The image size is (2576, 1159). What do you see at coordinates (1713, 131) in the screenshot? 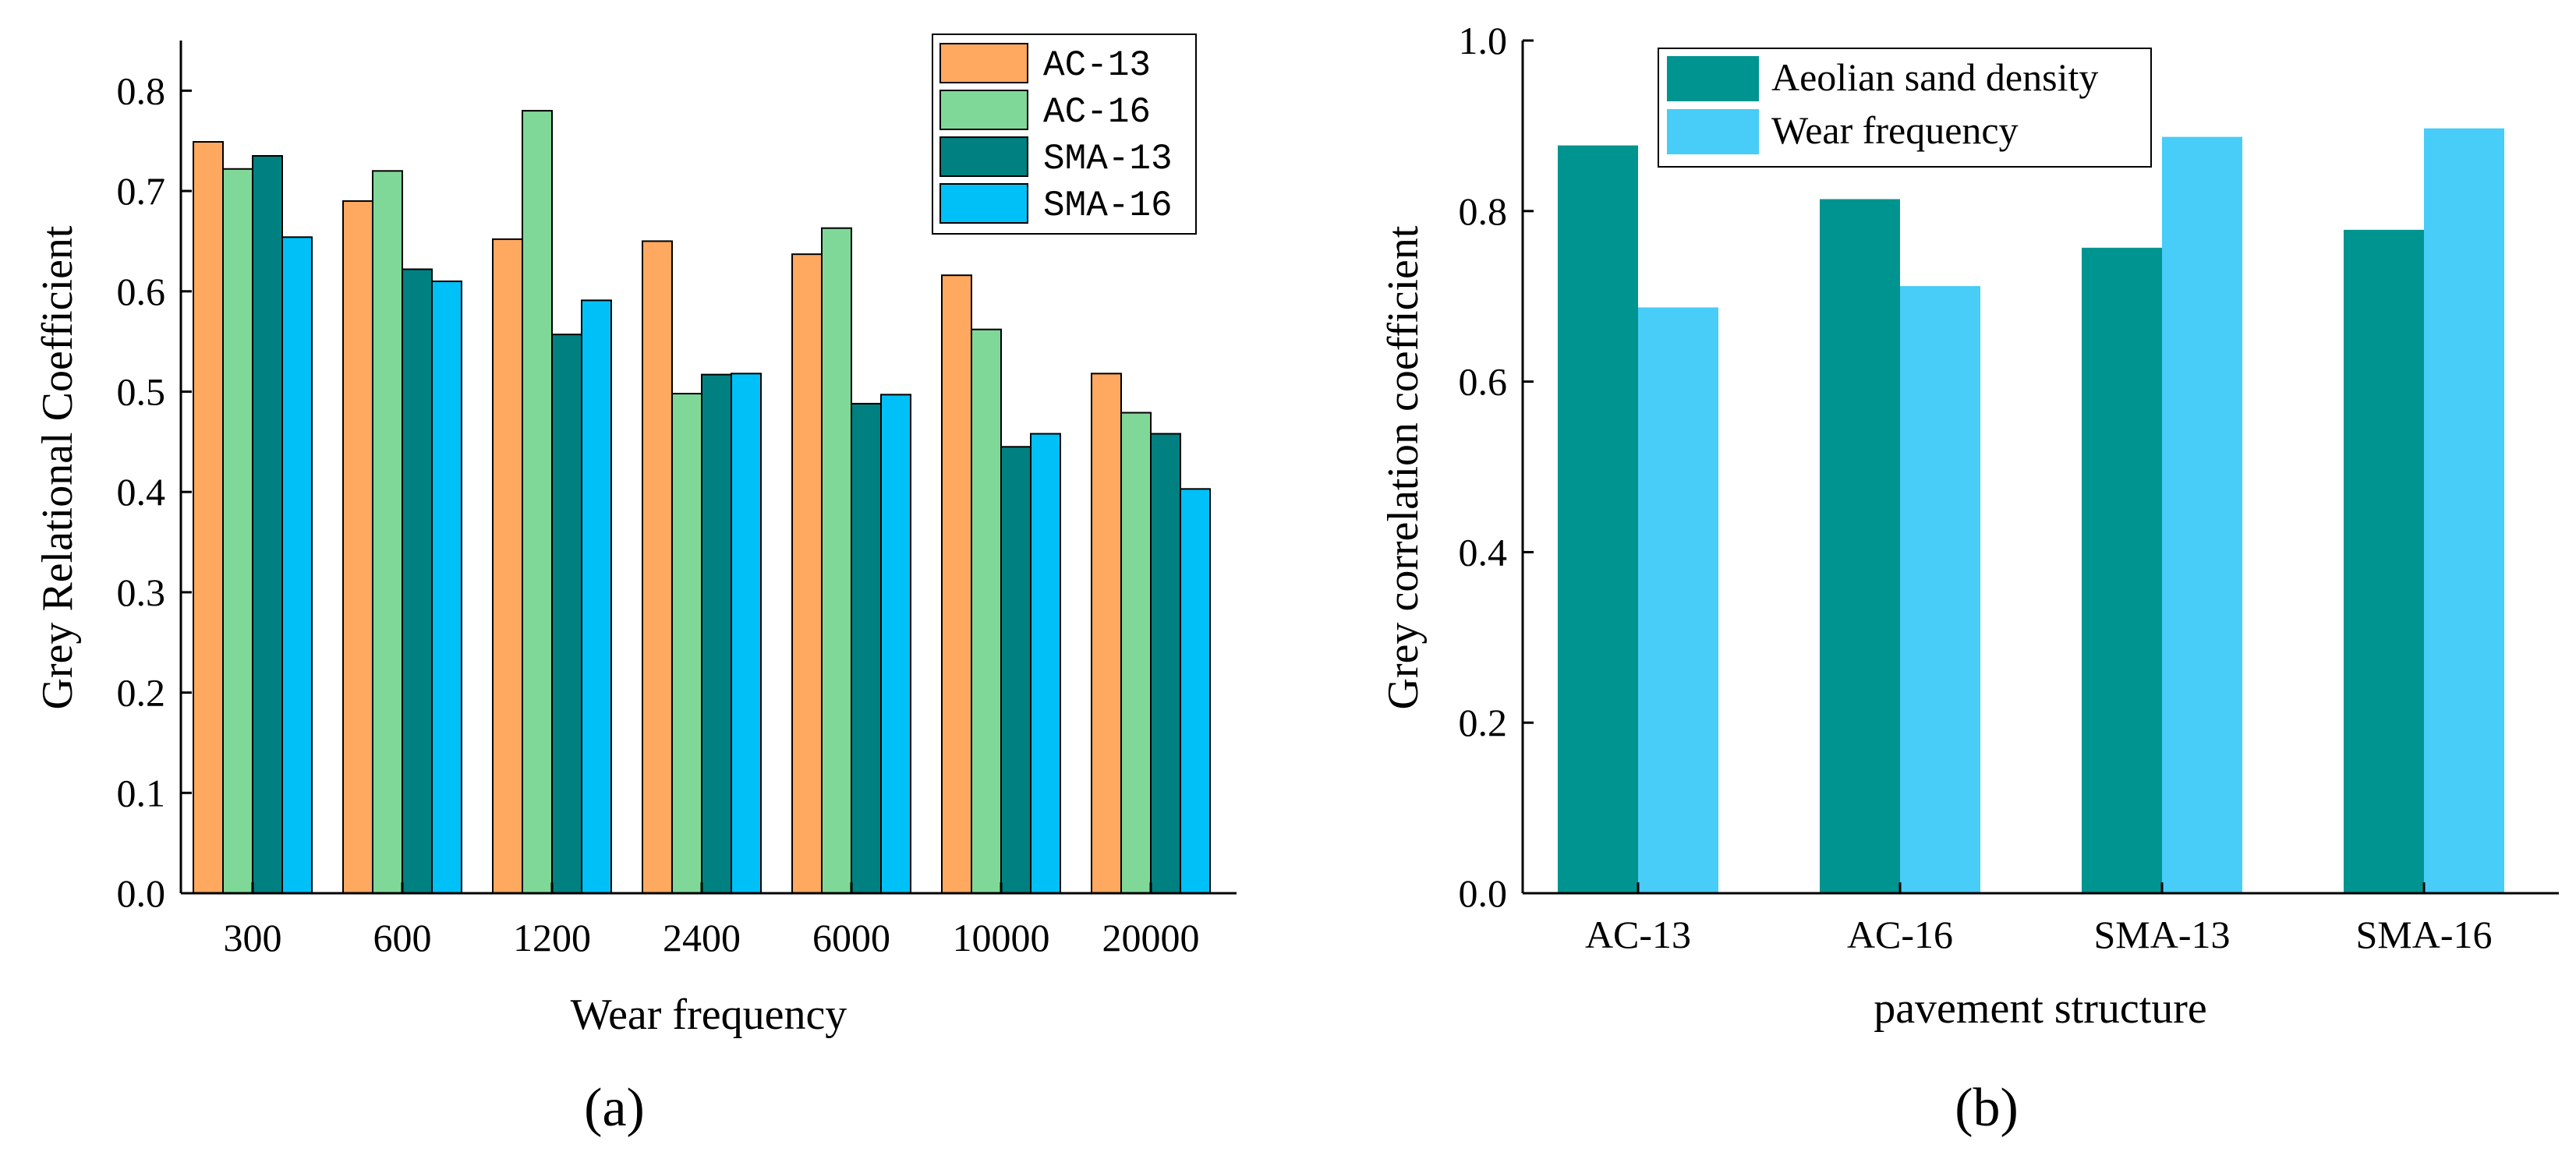
I see `legend-swatch-wear-frequency` at bounding box center [1713, 131].